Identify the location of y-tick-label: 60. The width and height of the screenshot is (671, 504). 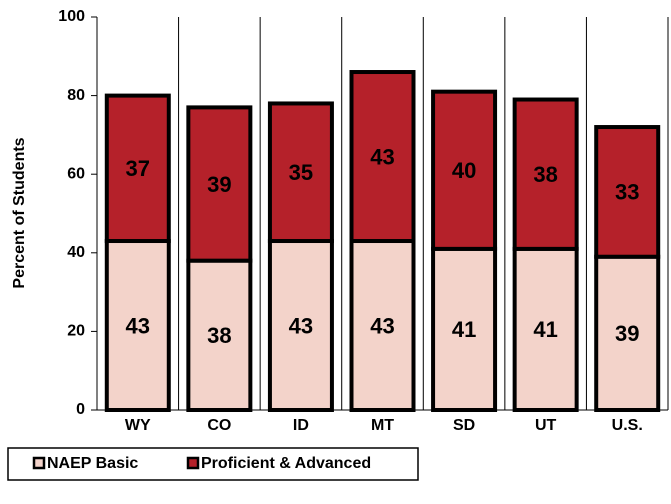
(76, 173).